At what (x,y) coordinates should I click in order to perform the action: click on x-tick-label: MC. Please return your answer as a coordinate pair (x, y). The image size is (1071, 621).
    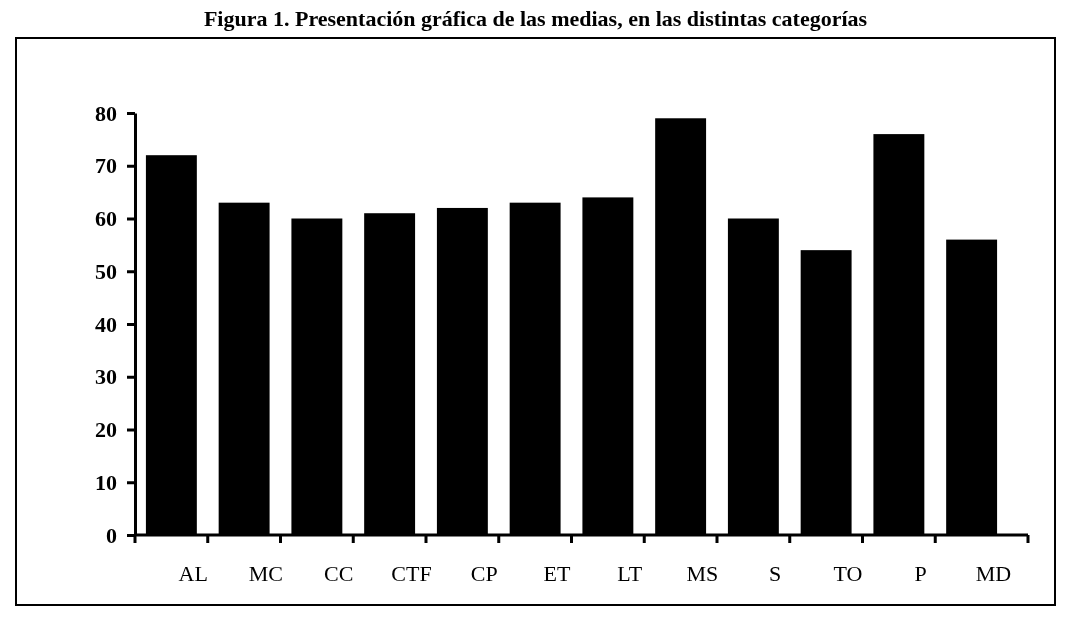
    Looking at the image, I should click on (266, 573).